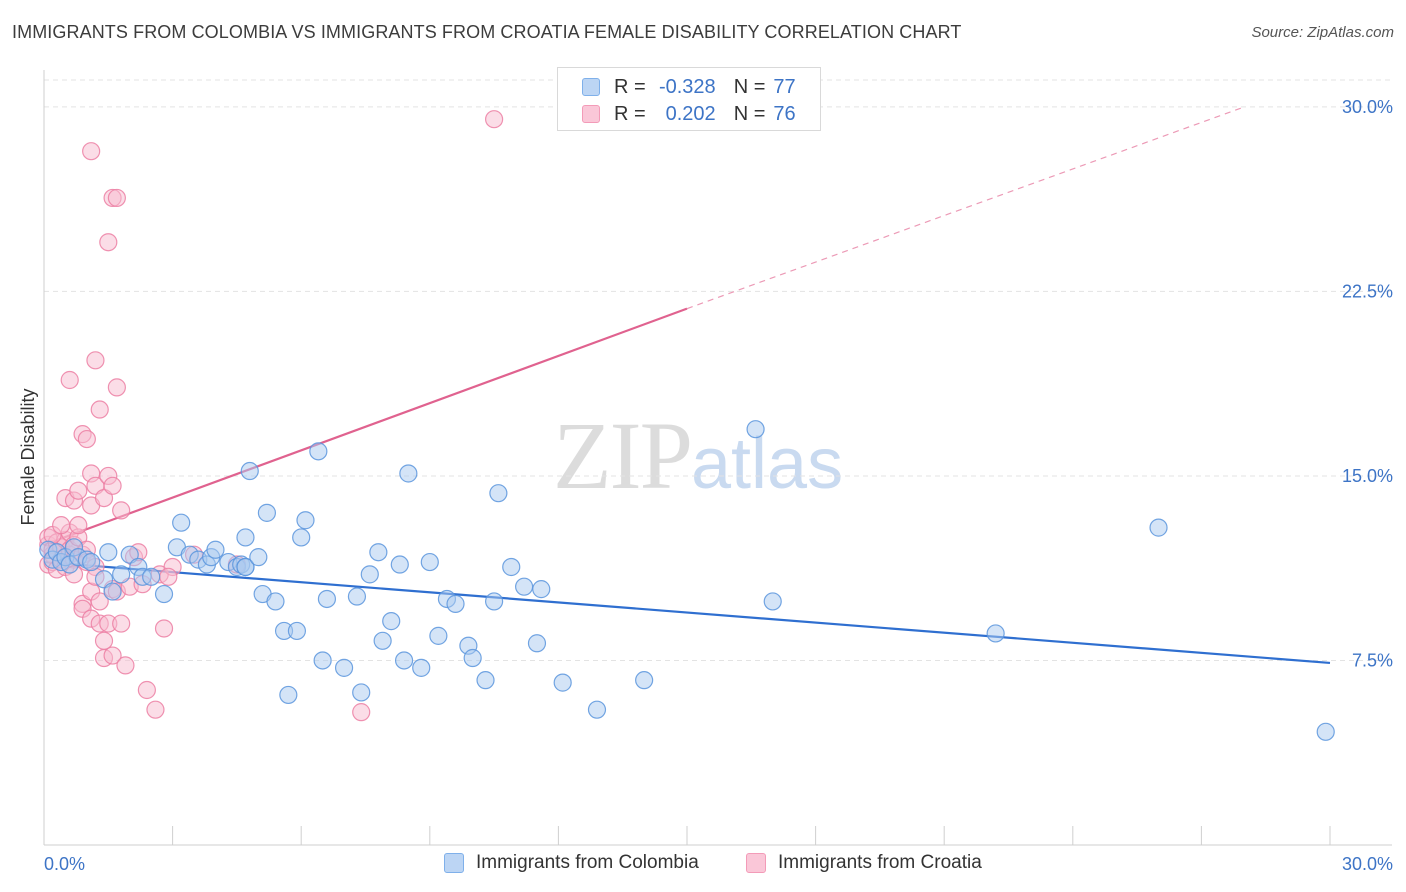 This screenshot has width=1406, height=892. What do you see at coordinates (587, 862) in the screenshot?
I see `legend-label-colombia: Immigrants from Colombia` at bounding box center [587, 862].